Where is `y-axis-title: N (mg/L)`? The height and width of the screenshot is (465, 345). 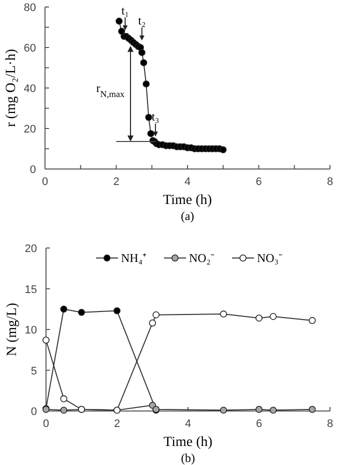 y-axis-title: N (mg/L) is located at coordinates (12, 329).